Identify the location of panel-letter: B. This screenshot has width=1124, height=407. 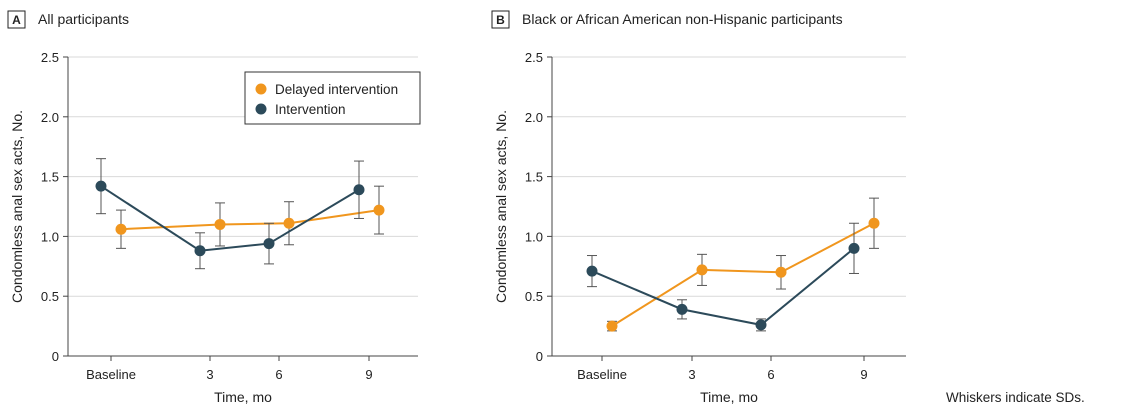
(500, 20).